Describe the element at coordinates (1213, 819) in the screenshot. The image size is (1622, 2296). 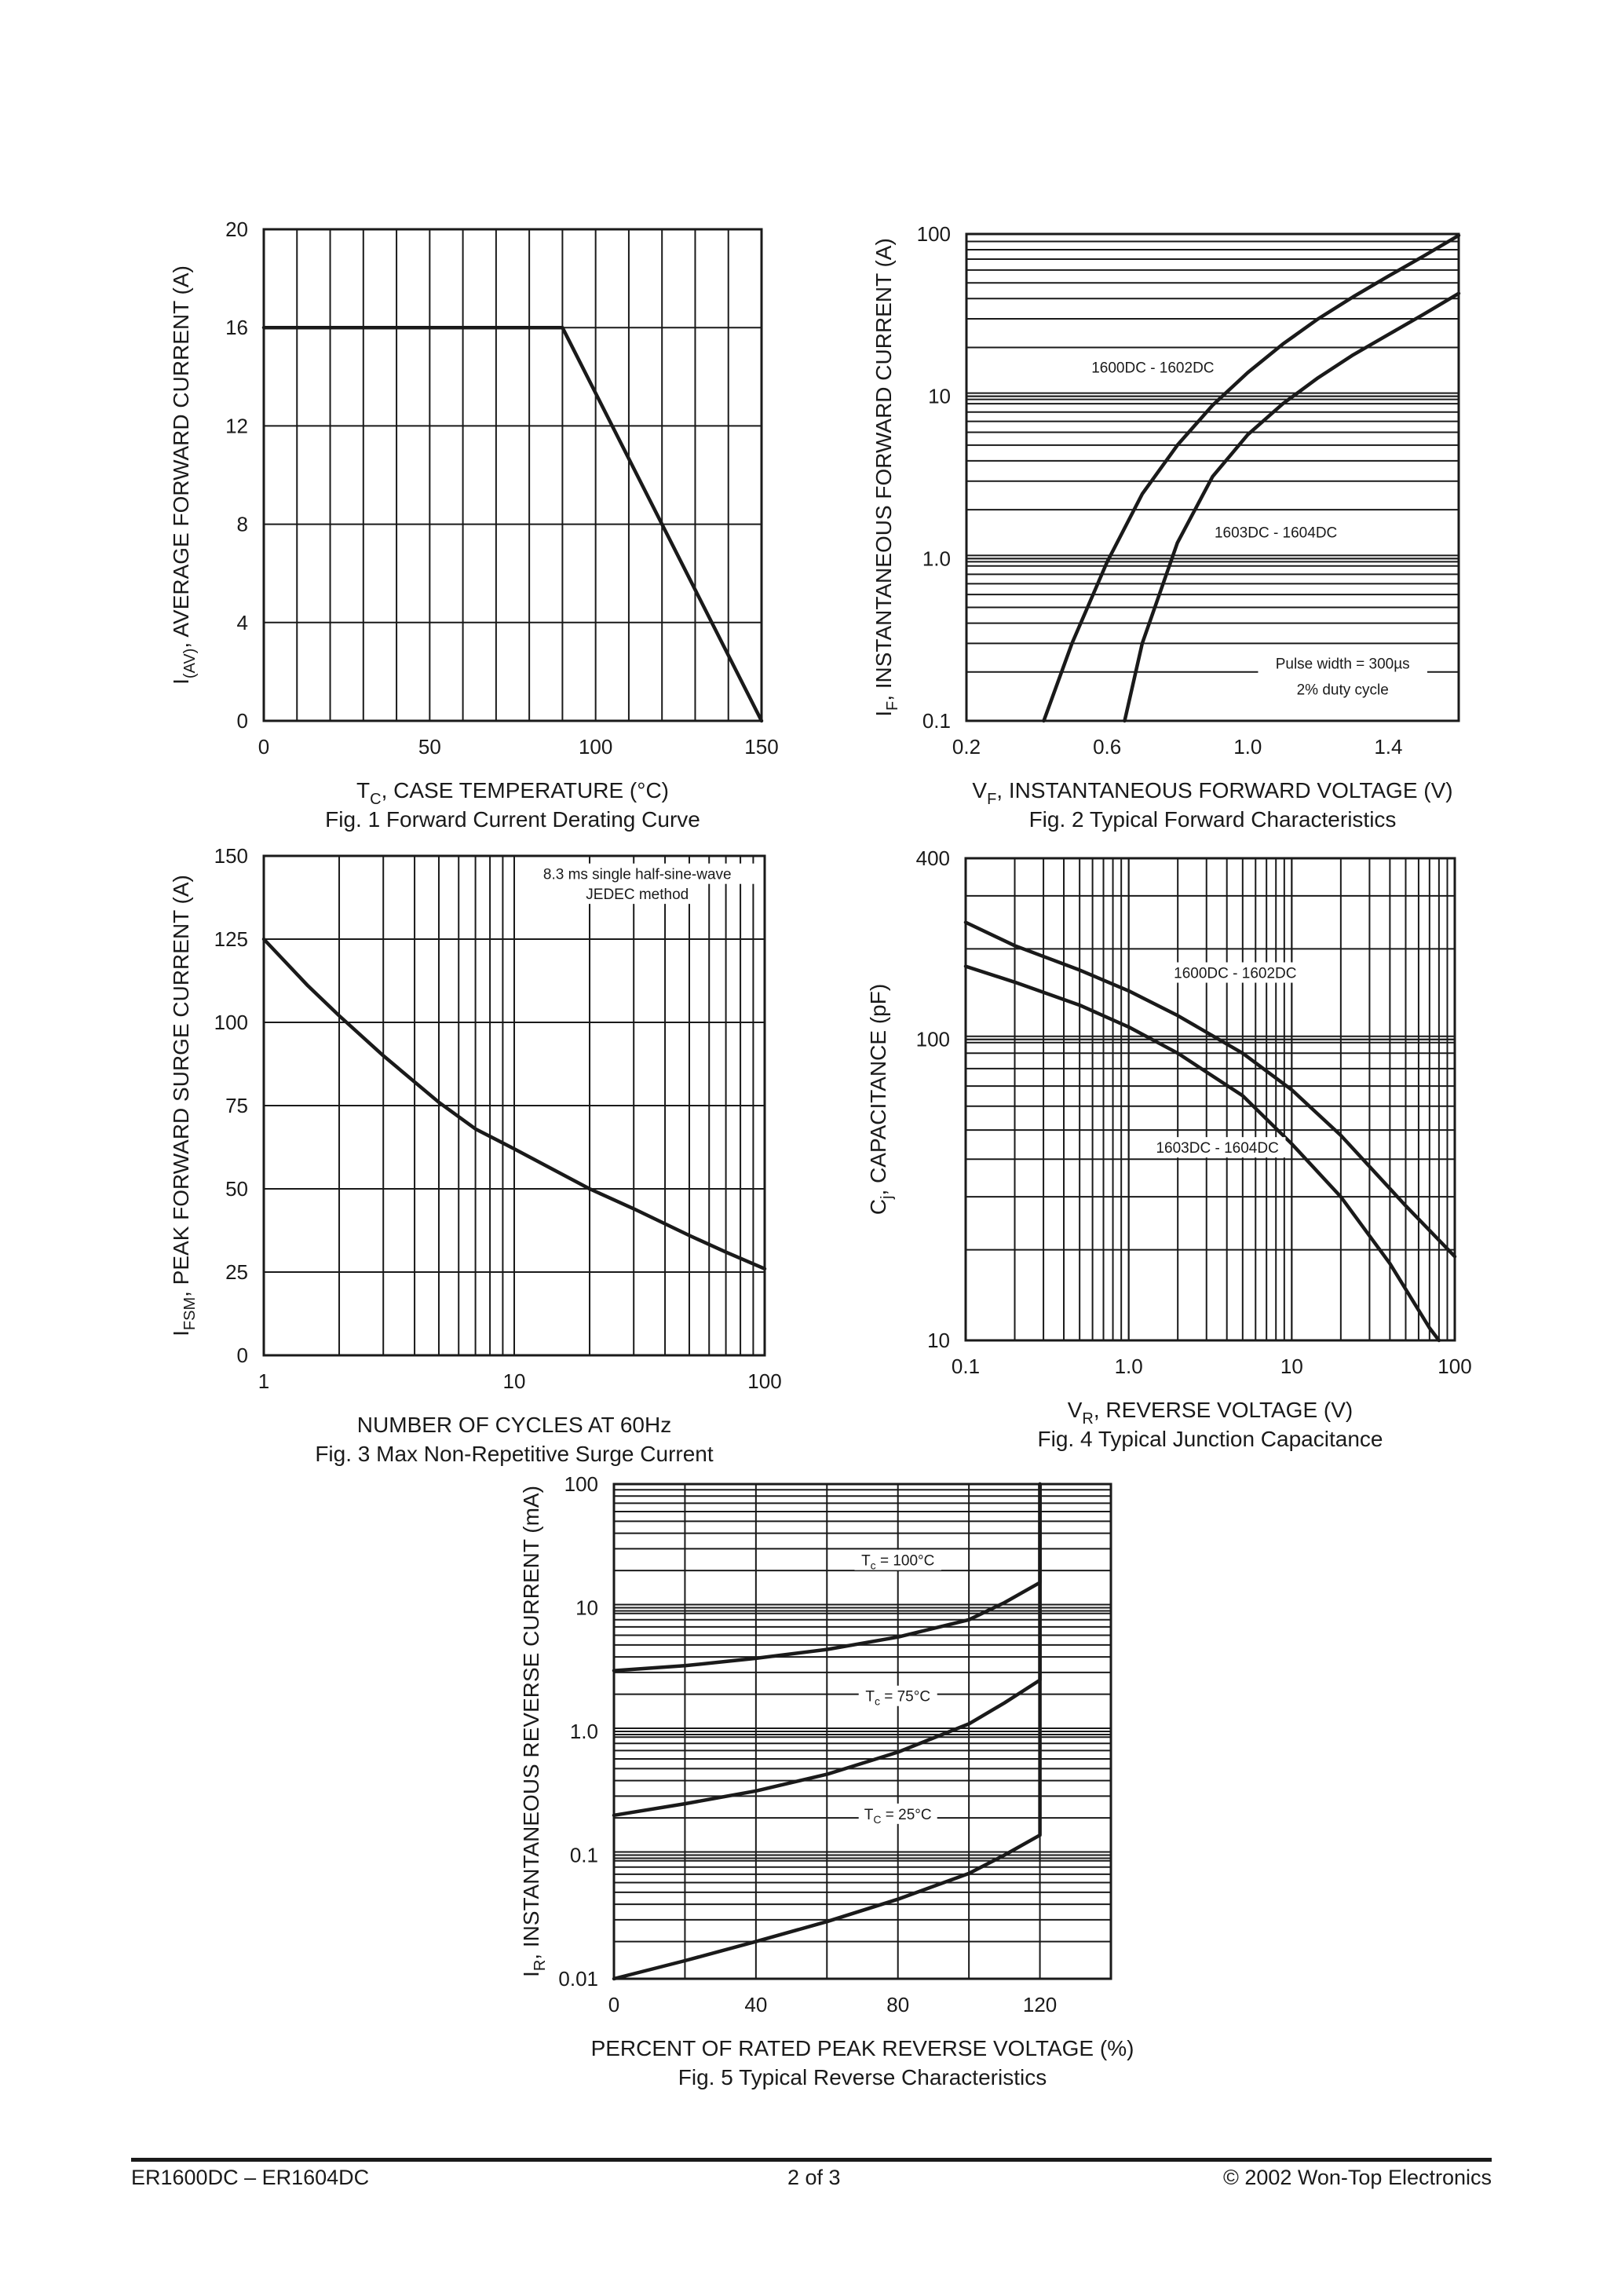
I see `figure-caption: Fig. 2 Typical Forward Characteristics` at that location.